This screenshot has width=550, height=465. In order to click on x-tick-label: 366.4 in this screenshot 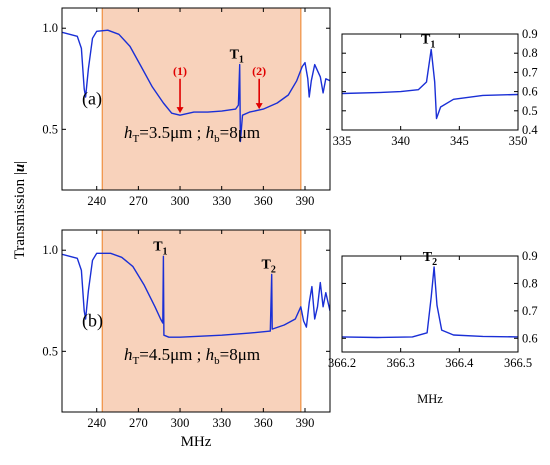, I will do `click(459, 363)`.